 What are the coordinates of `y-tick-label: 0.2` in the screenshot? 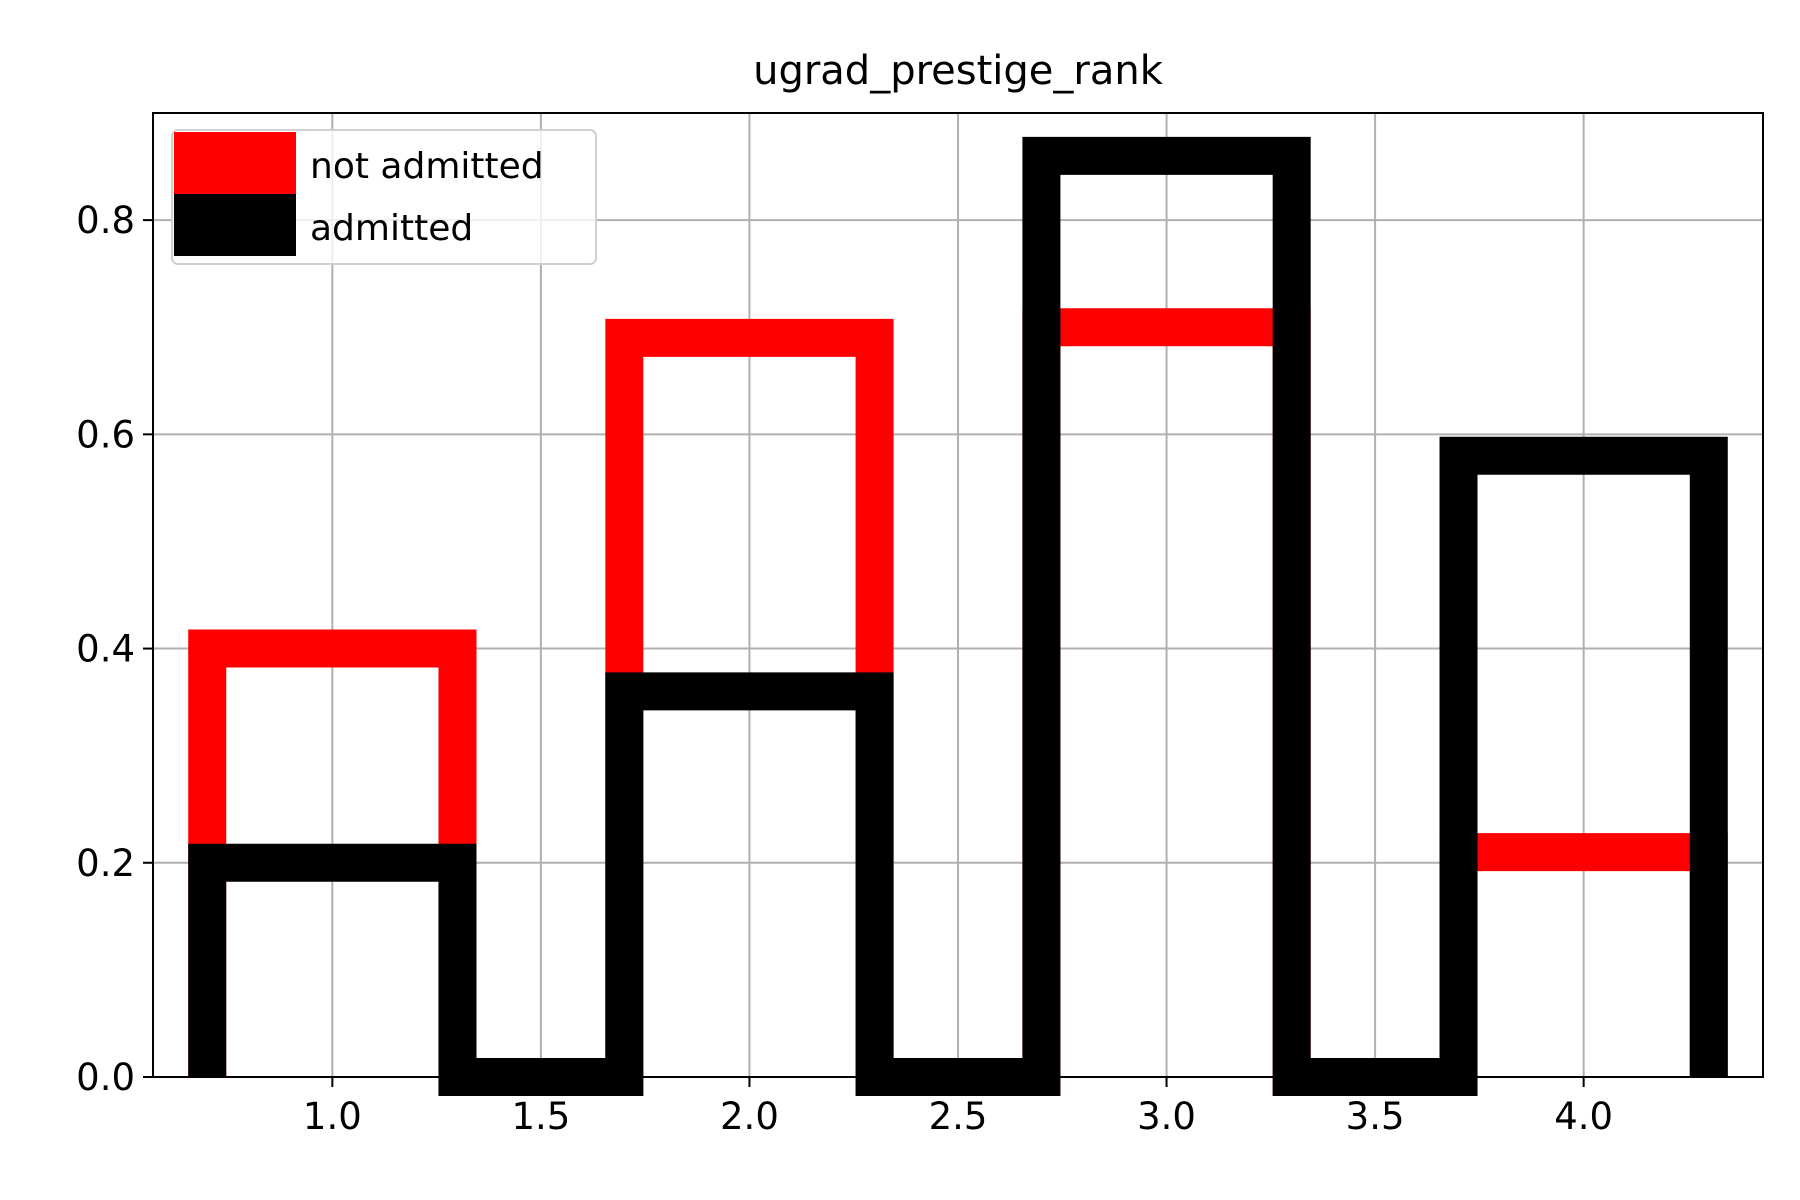 It's located at (105, 863).